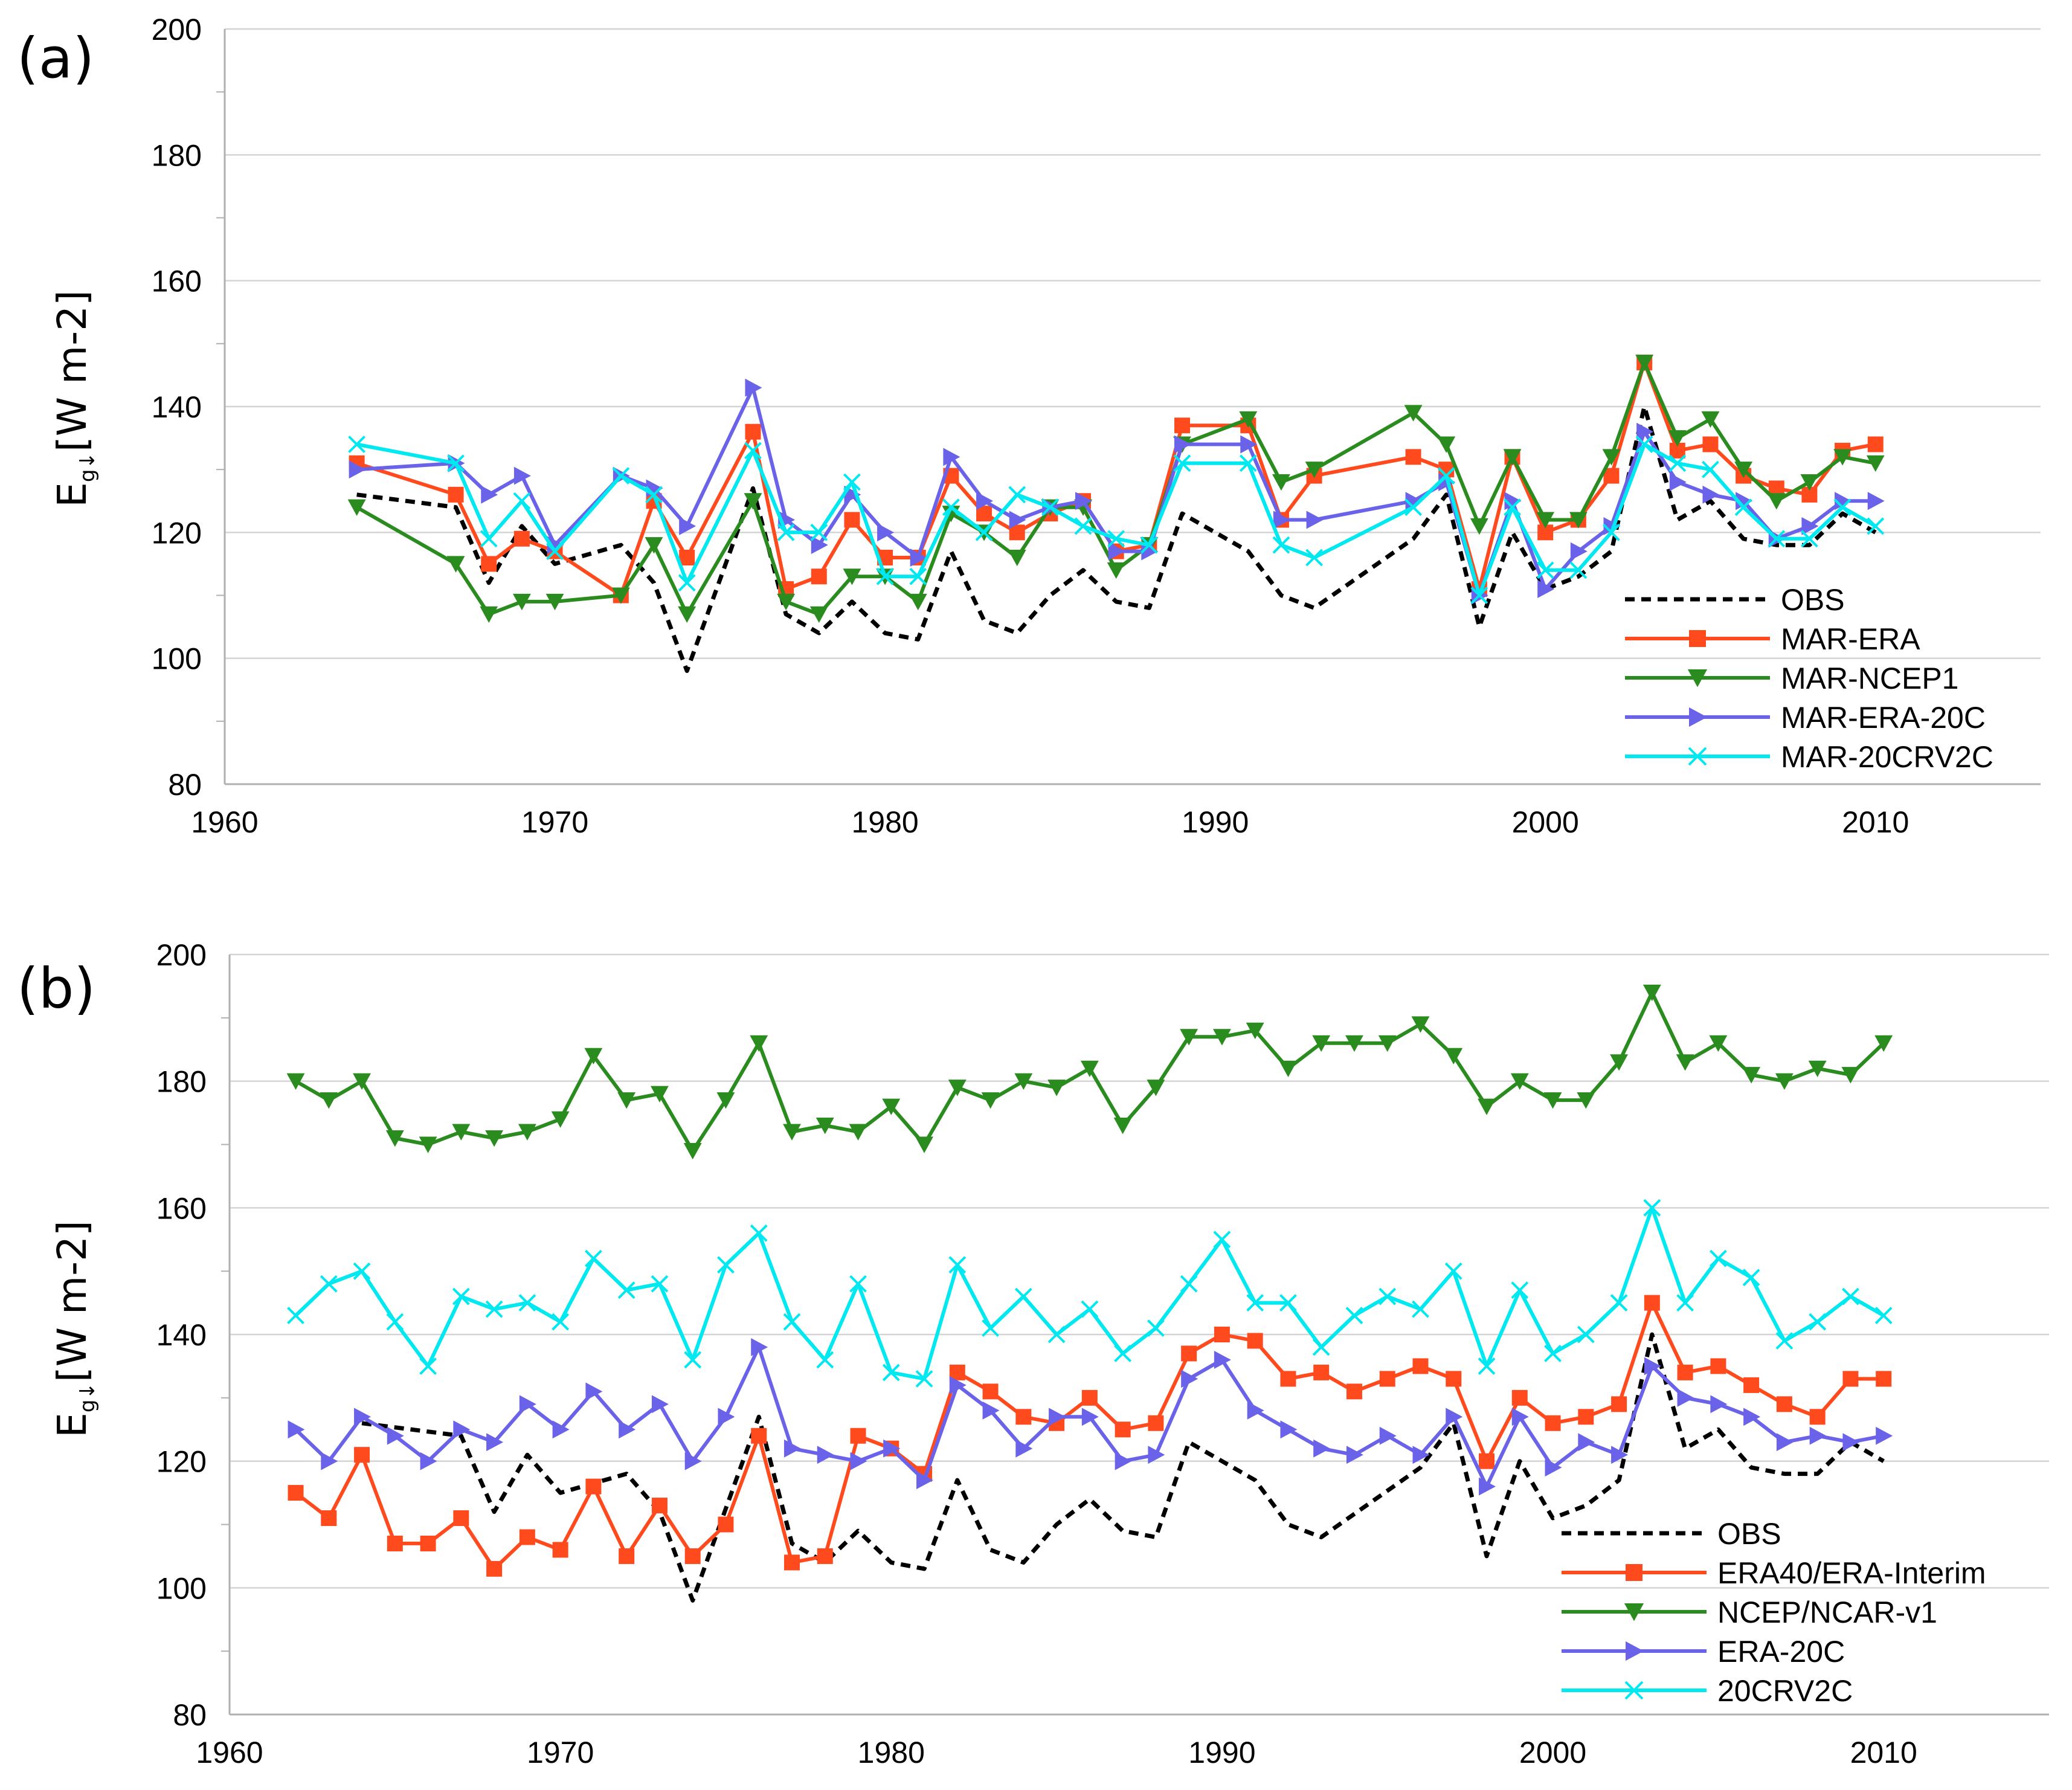 The width and height of the screenshot is (2072, 1790). What do you see at coordinates (182, 1208) in the screenshot?
I see `y-tick-label: 160` at bounding box center [182, 1208].